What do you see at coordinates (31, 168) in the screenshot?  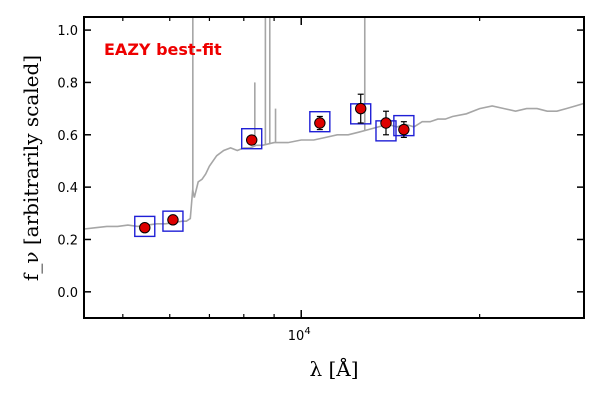 I see `y-axis-label: f_ν [arbitrarily scaled]` at bounding box center [31, 168].